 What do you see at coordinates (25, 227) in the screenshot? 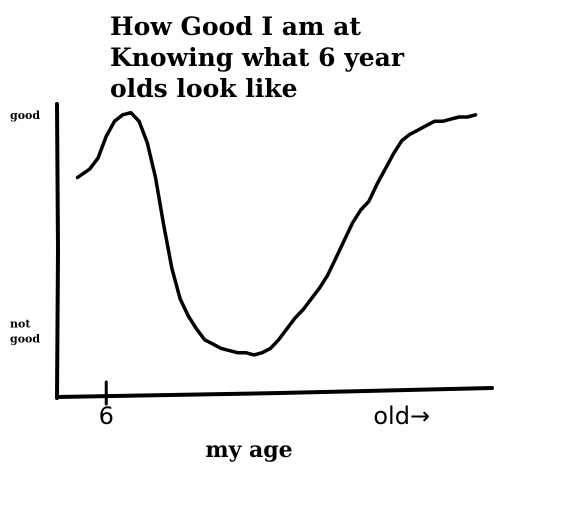
I see `y-tick-labels: good not good` at bounding box center [25, 227].